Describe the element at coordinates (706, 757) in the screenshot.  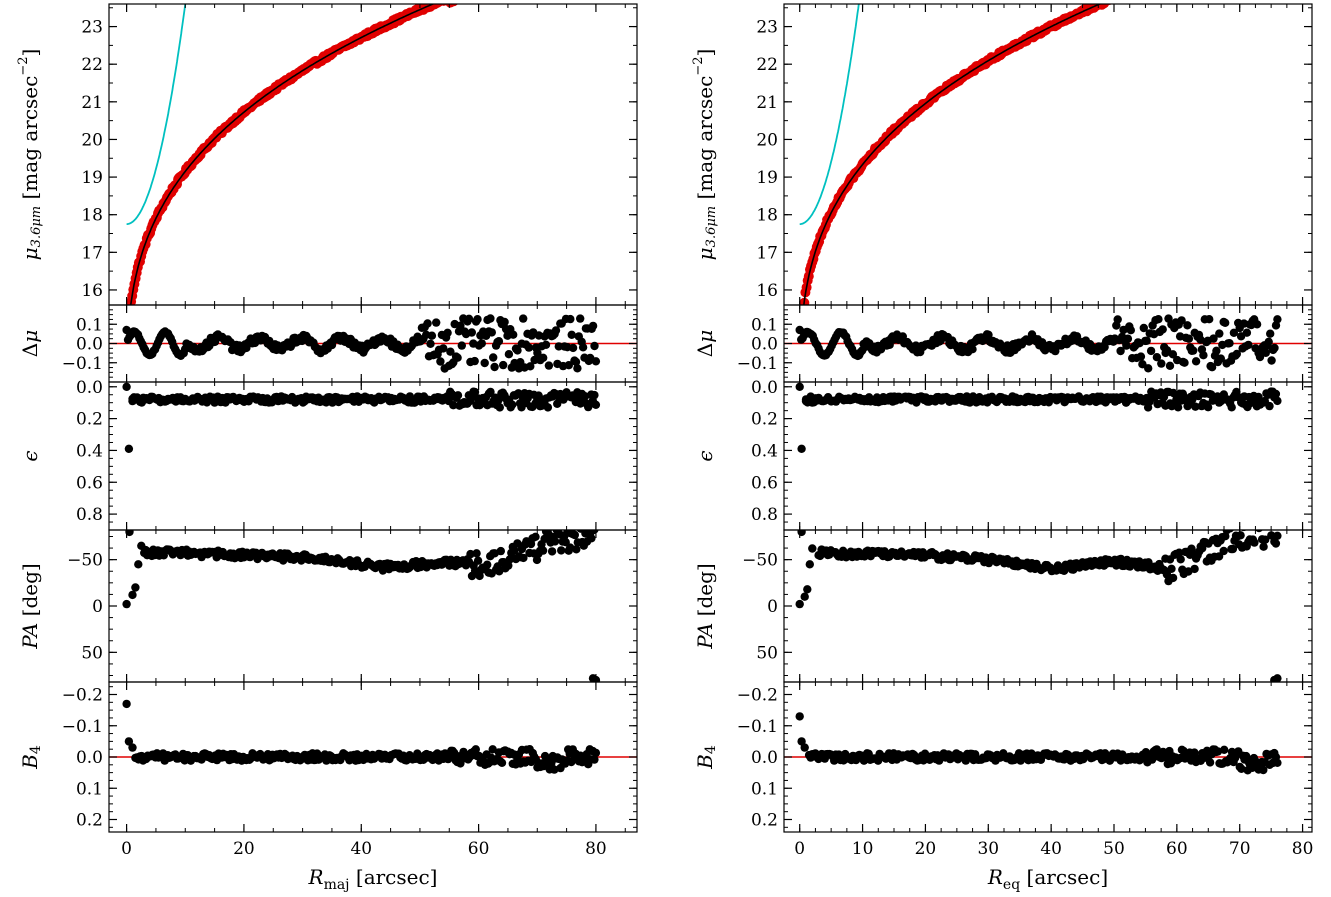
I see `b4-ylabel: B4` at that location.